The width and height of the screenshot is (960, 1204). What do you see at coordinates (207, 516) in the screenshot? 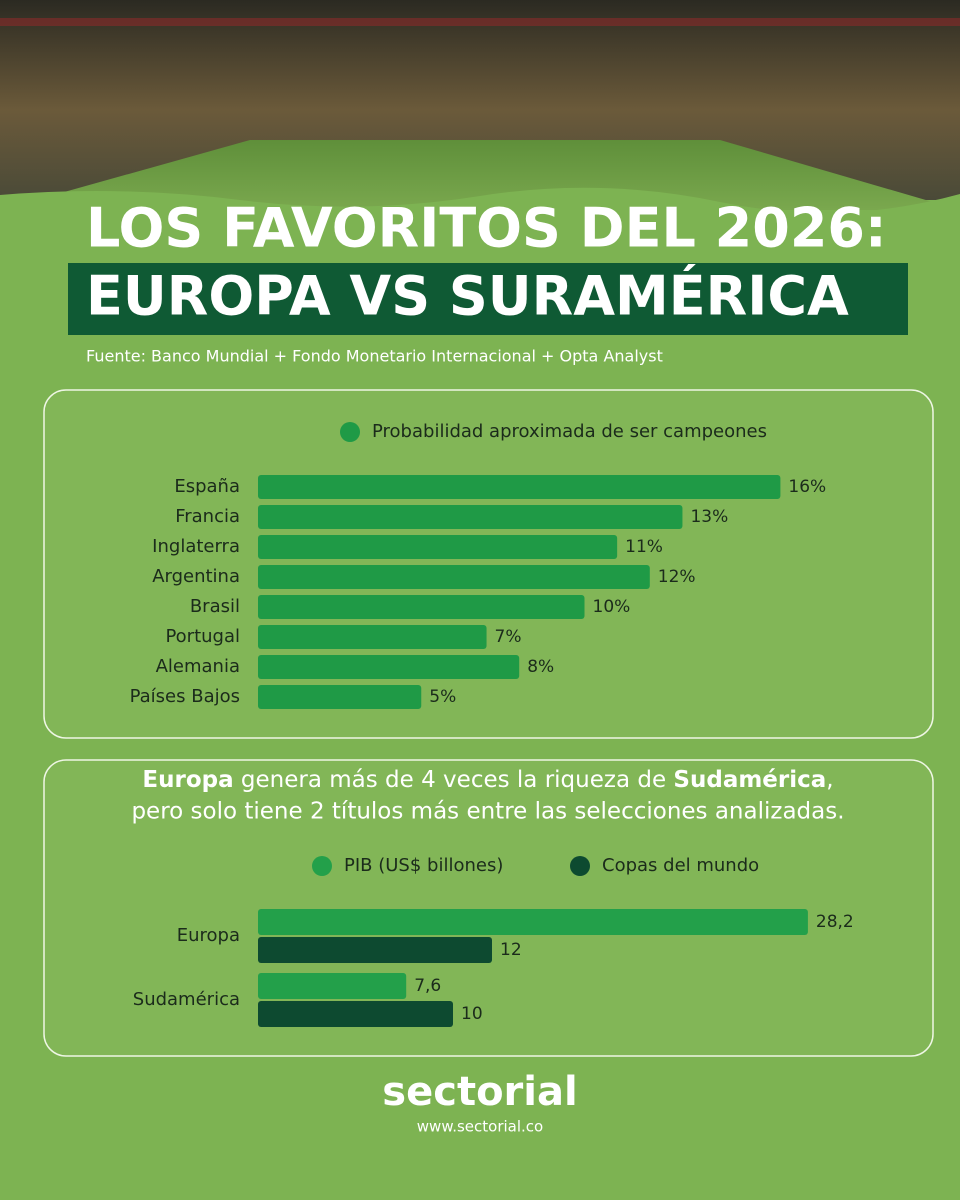
I see `category-label: Francia` at bounding box center [207, 516].